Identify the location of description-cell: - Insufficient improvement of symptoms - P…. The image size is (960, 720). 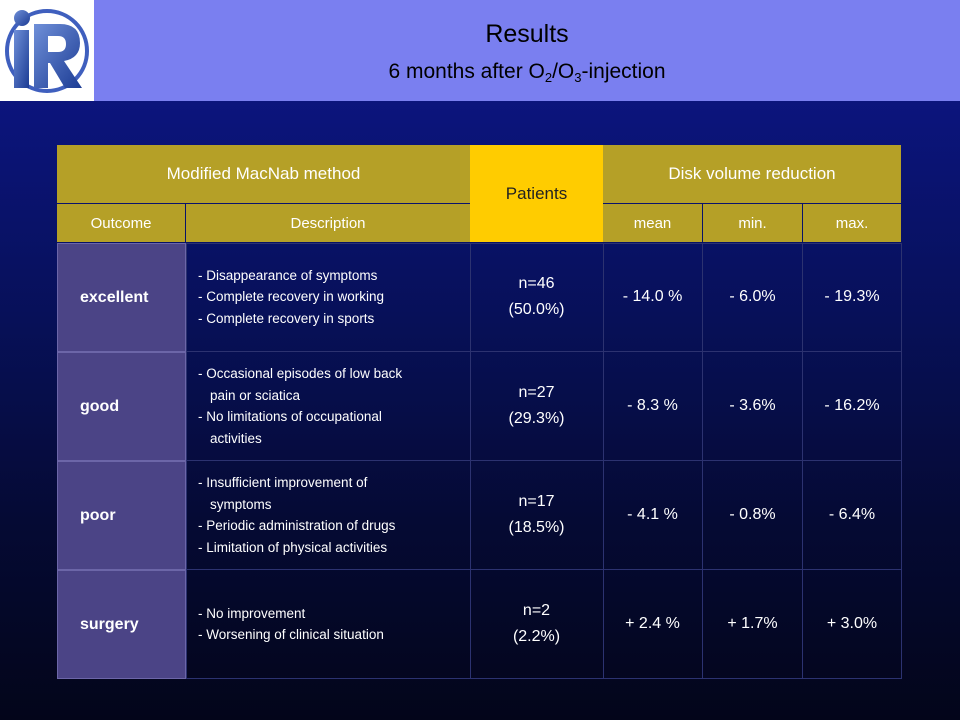
(334, 515).